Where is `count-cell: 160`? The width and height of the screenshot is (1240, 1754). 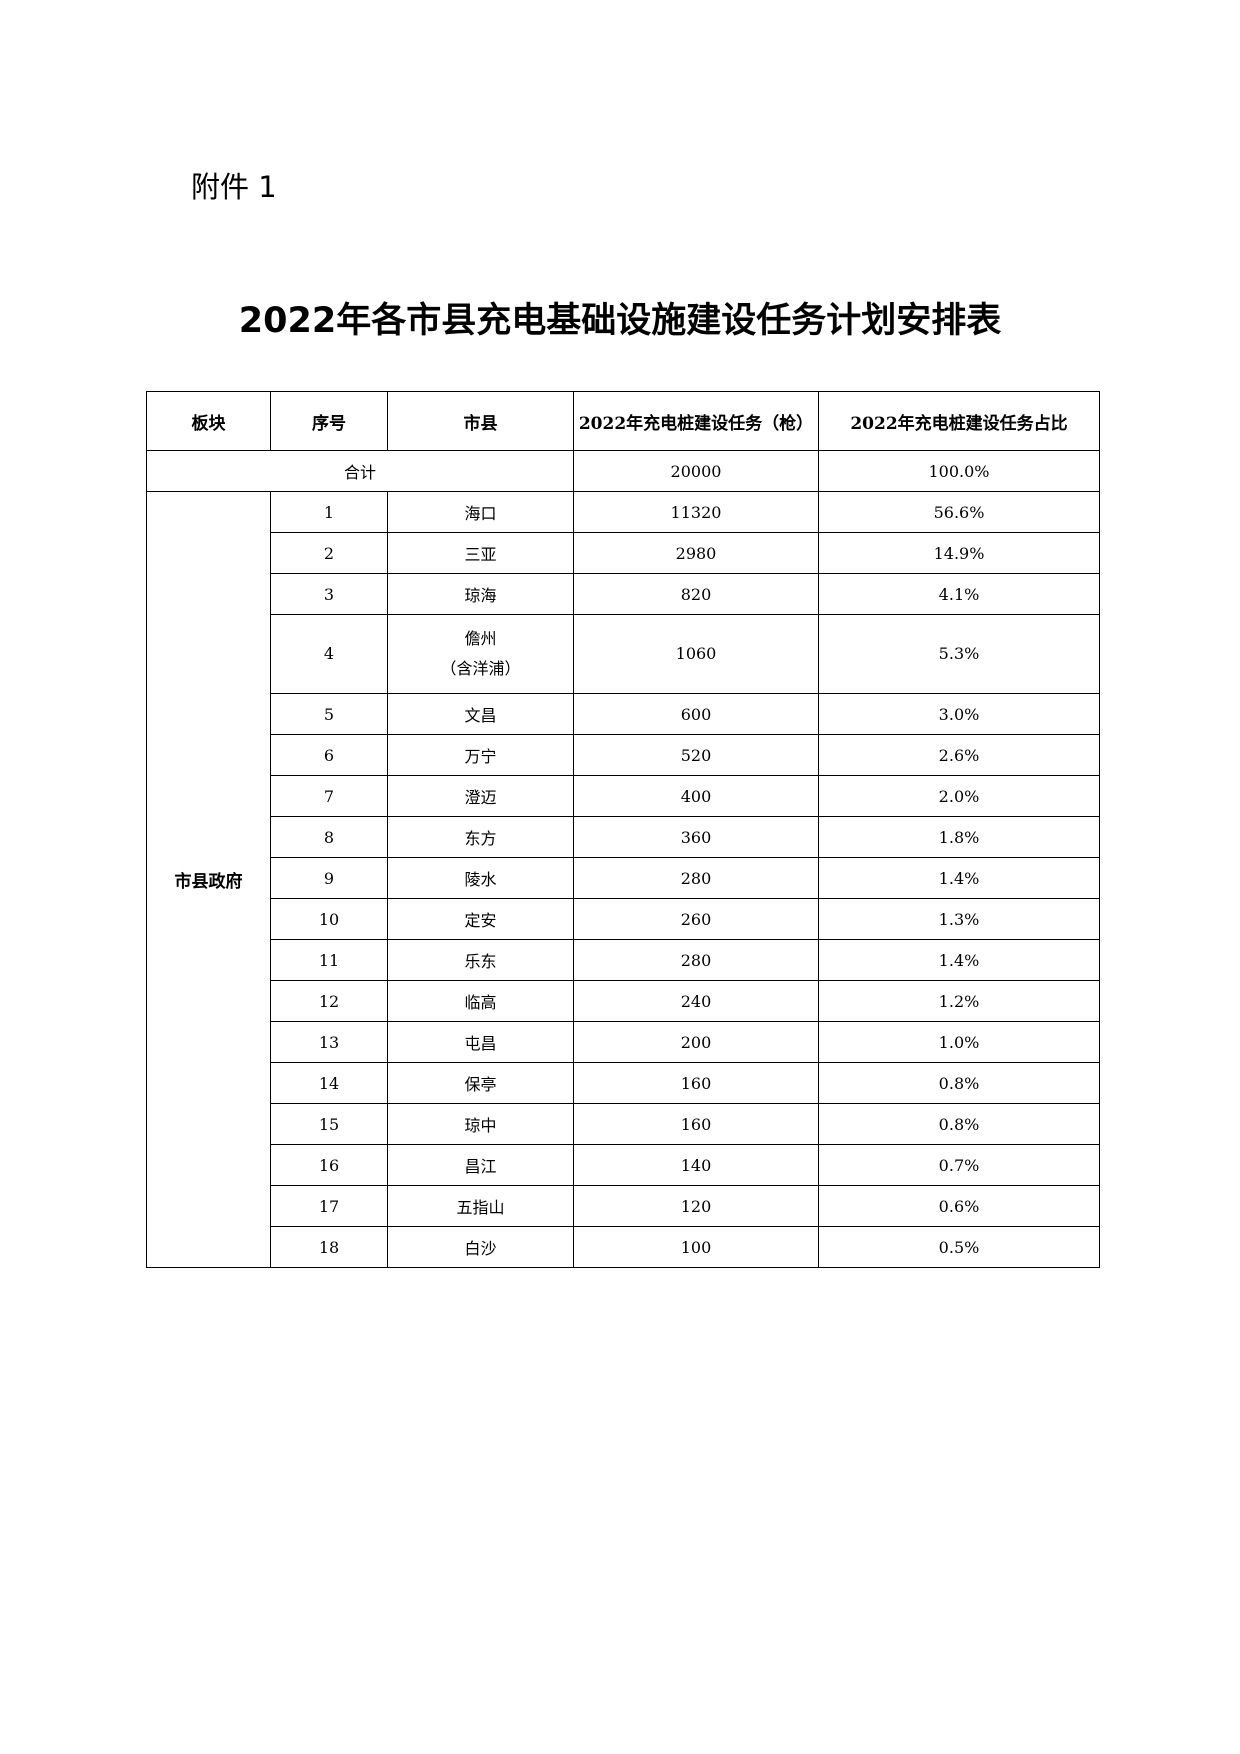 count-cell: 160 is located at coordinates (696, 1083).